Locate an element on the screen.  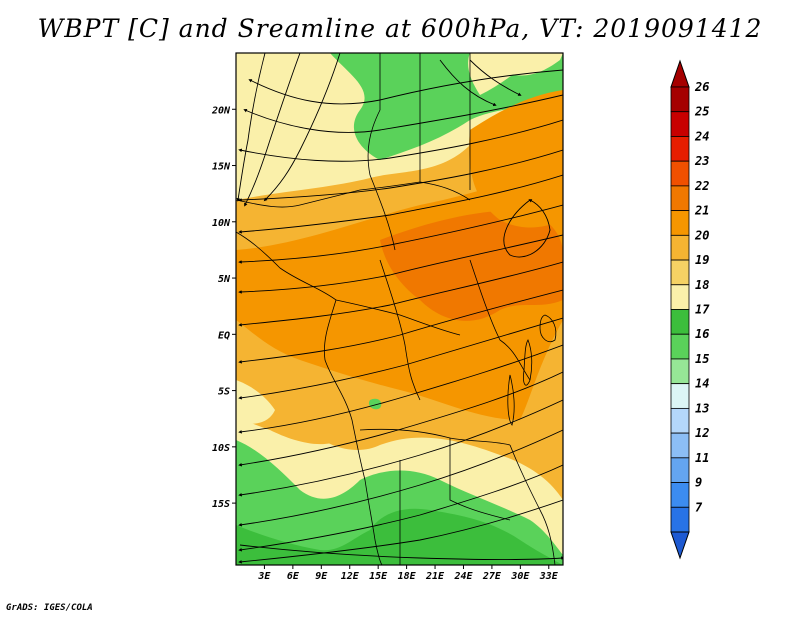
lon-tick-label: 12E is located at coordinates (350, 576).